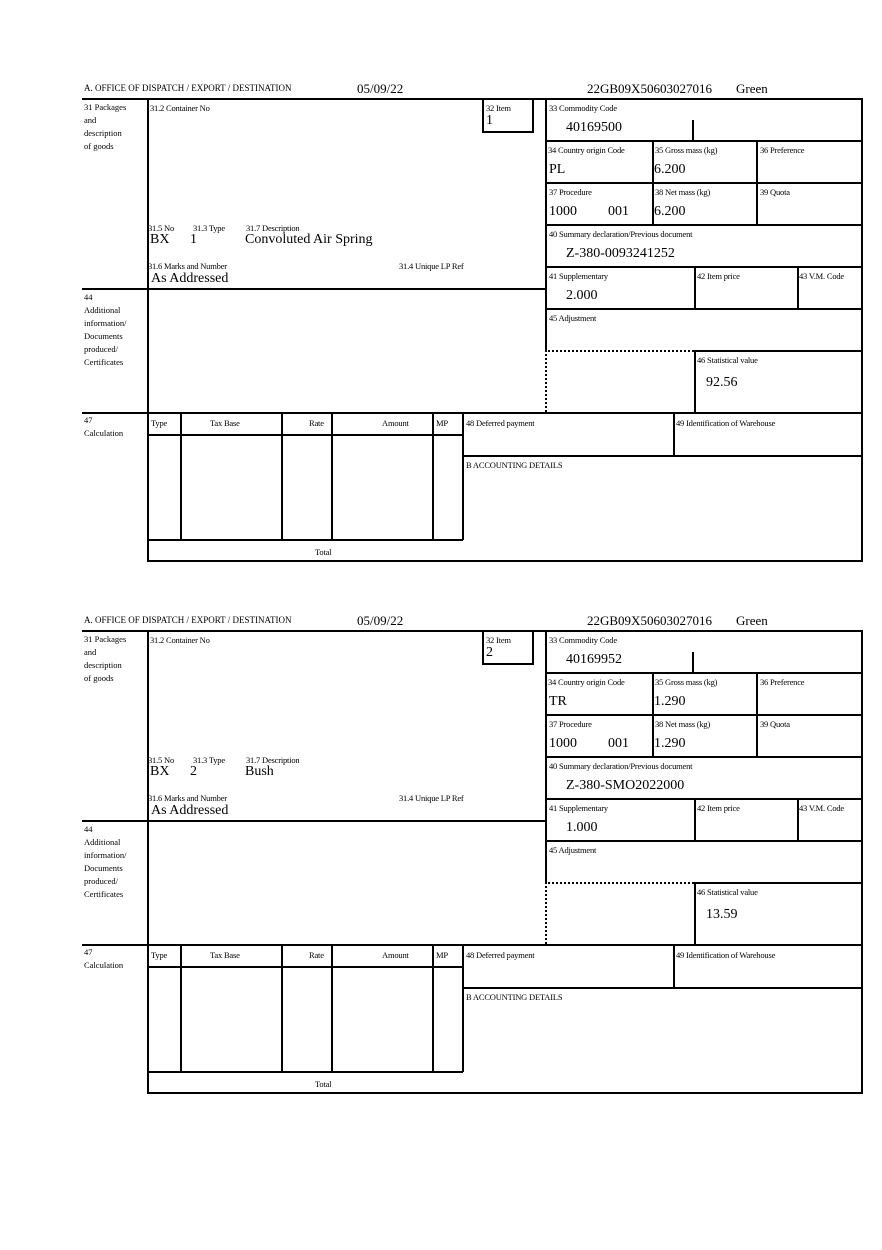 This screenshot has height=1250, width=882. I want to click on box31-label: 31 Packages and description of goods, so click(105, 126).